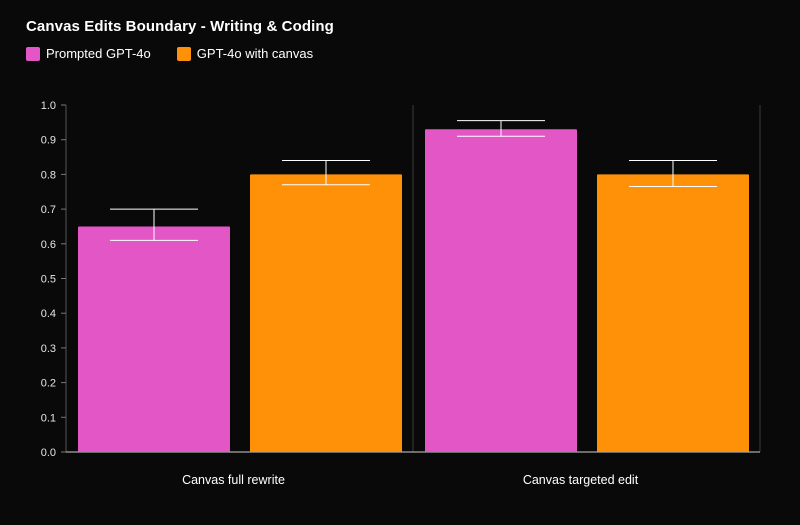 The height and width of the screenshot is (525, 800). Describe the element at coordinates (48, 349) in the screenshot. I see `y-tick-label: 0.3` at that location.